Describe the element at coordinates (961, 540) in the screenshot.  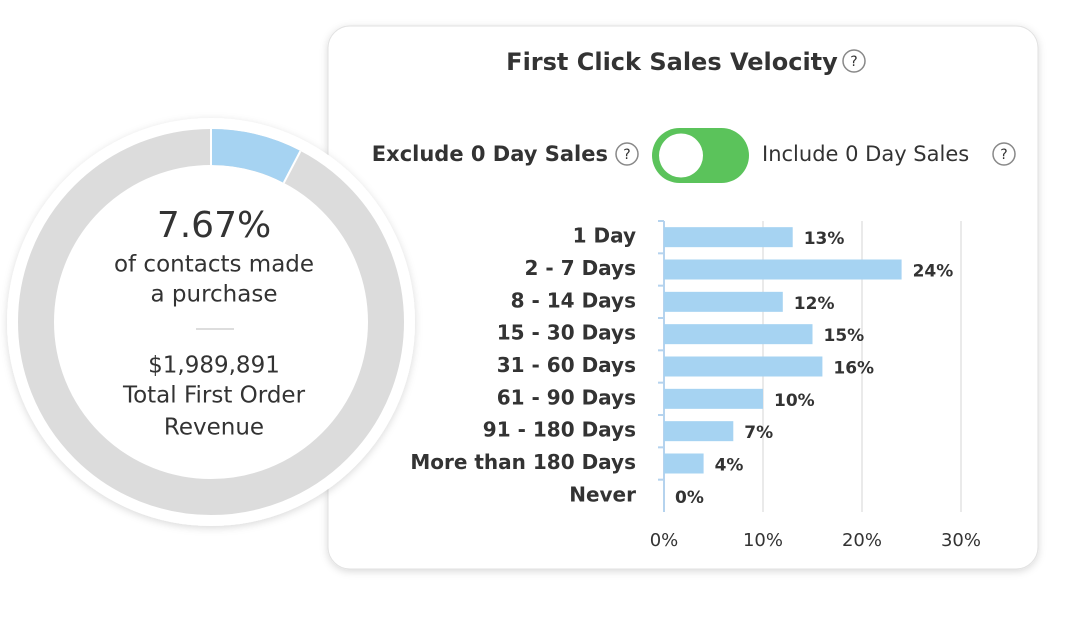
I see `x-tick-label: 30%` at that location.